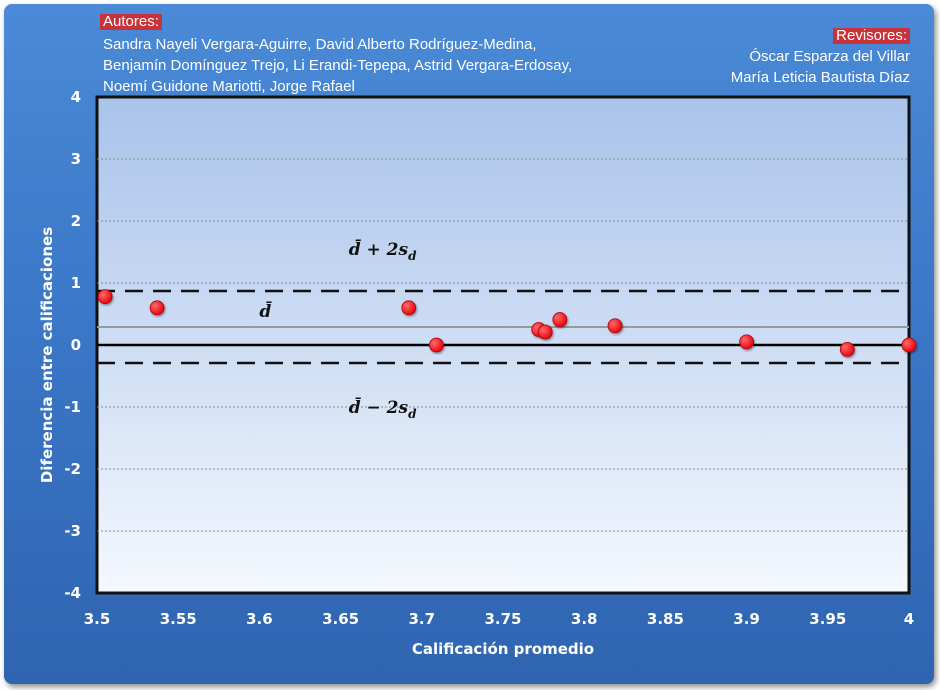  What do you see at coordinates (76, 221) in the screenshot?
I see `y-tick-label: 2` at bounding box center [76, 221].